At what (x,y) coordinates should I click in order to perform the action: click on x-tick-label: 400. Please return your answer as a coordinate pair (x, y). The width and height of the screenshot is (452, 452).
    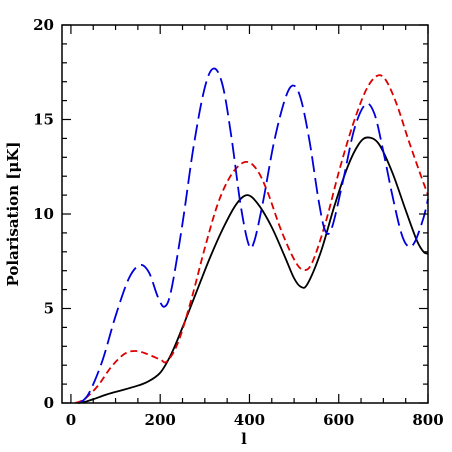
    Looking at the image, I should click on (249, 420).